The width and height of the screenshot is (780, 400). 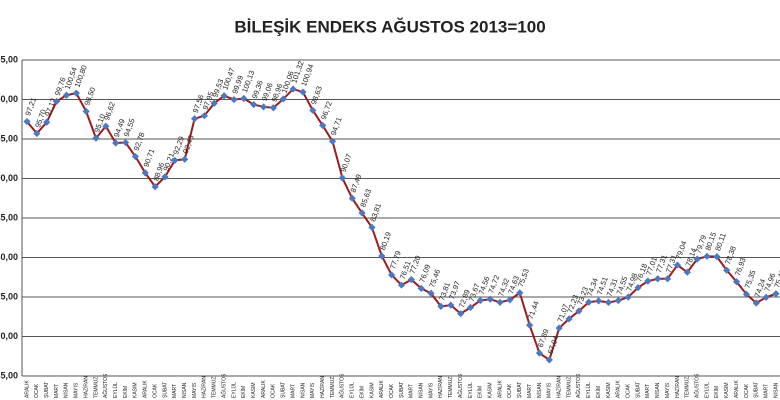 I want to click on data-label: 75,42, so click(x=776, y=278).